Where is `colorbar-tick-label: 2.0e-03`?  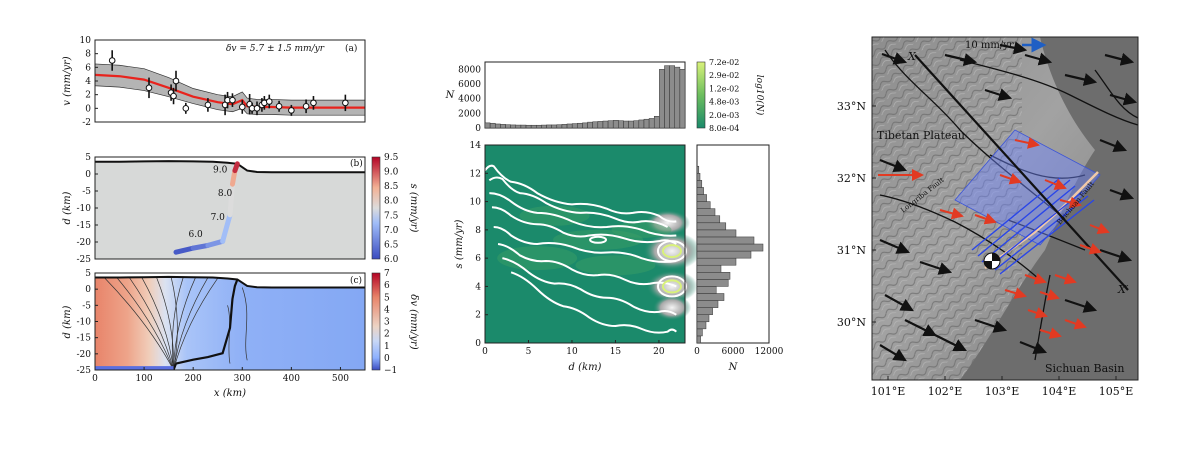 colorbar-tick-label: 2.0e-03 is located at coordinates (724, 115).